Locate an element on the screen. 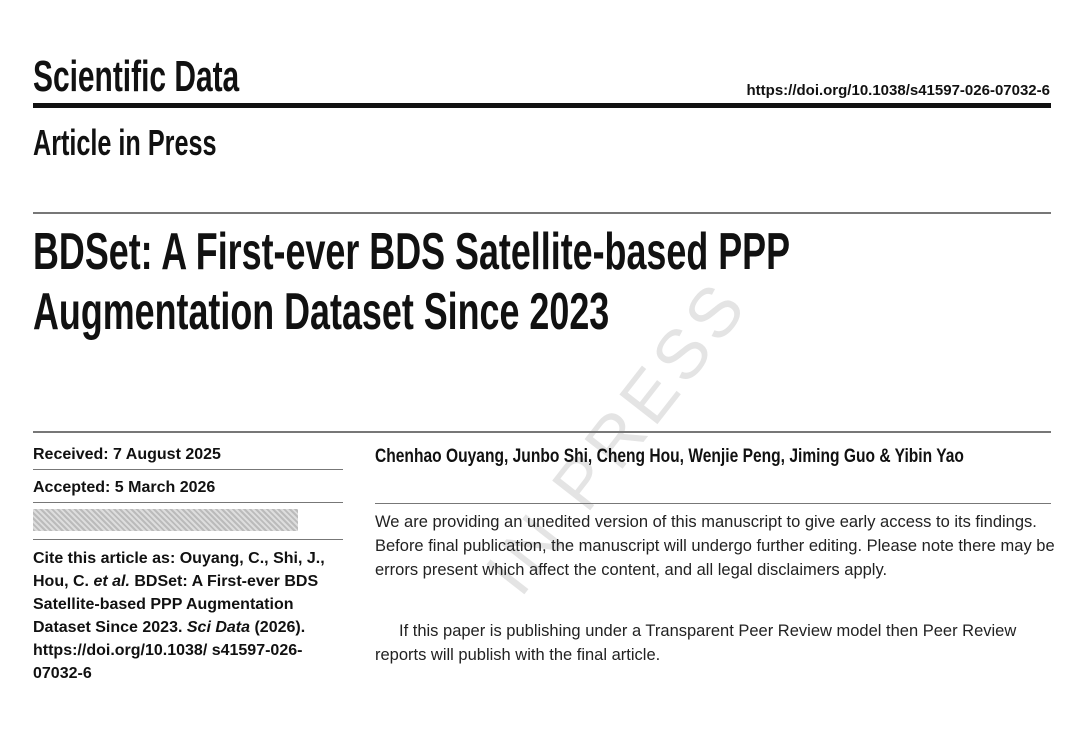 The width and height of the screenshot is (1080, 730). title-line: Augmentation Dataset Since 2023 is located at coordinates (321, 312).